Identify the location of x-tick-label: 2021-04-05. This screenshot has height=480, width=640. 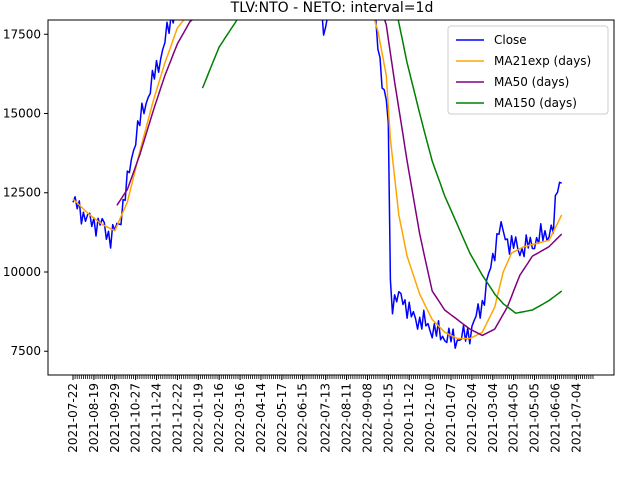
(514, 418).